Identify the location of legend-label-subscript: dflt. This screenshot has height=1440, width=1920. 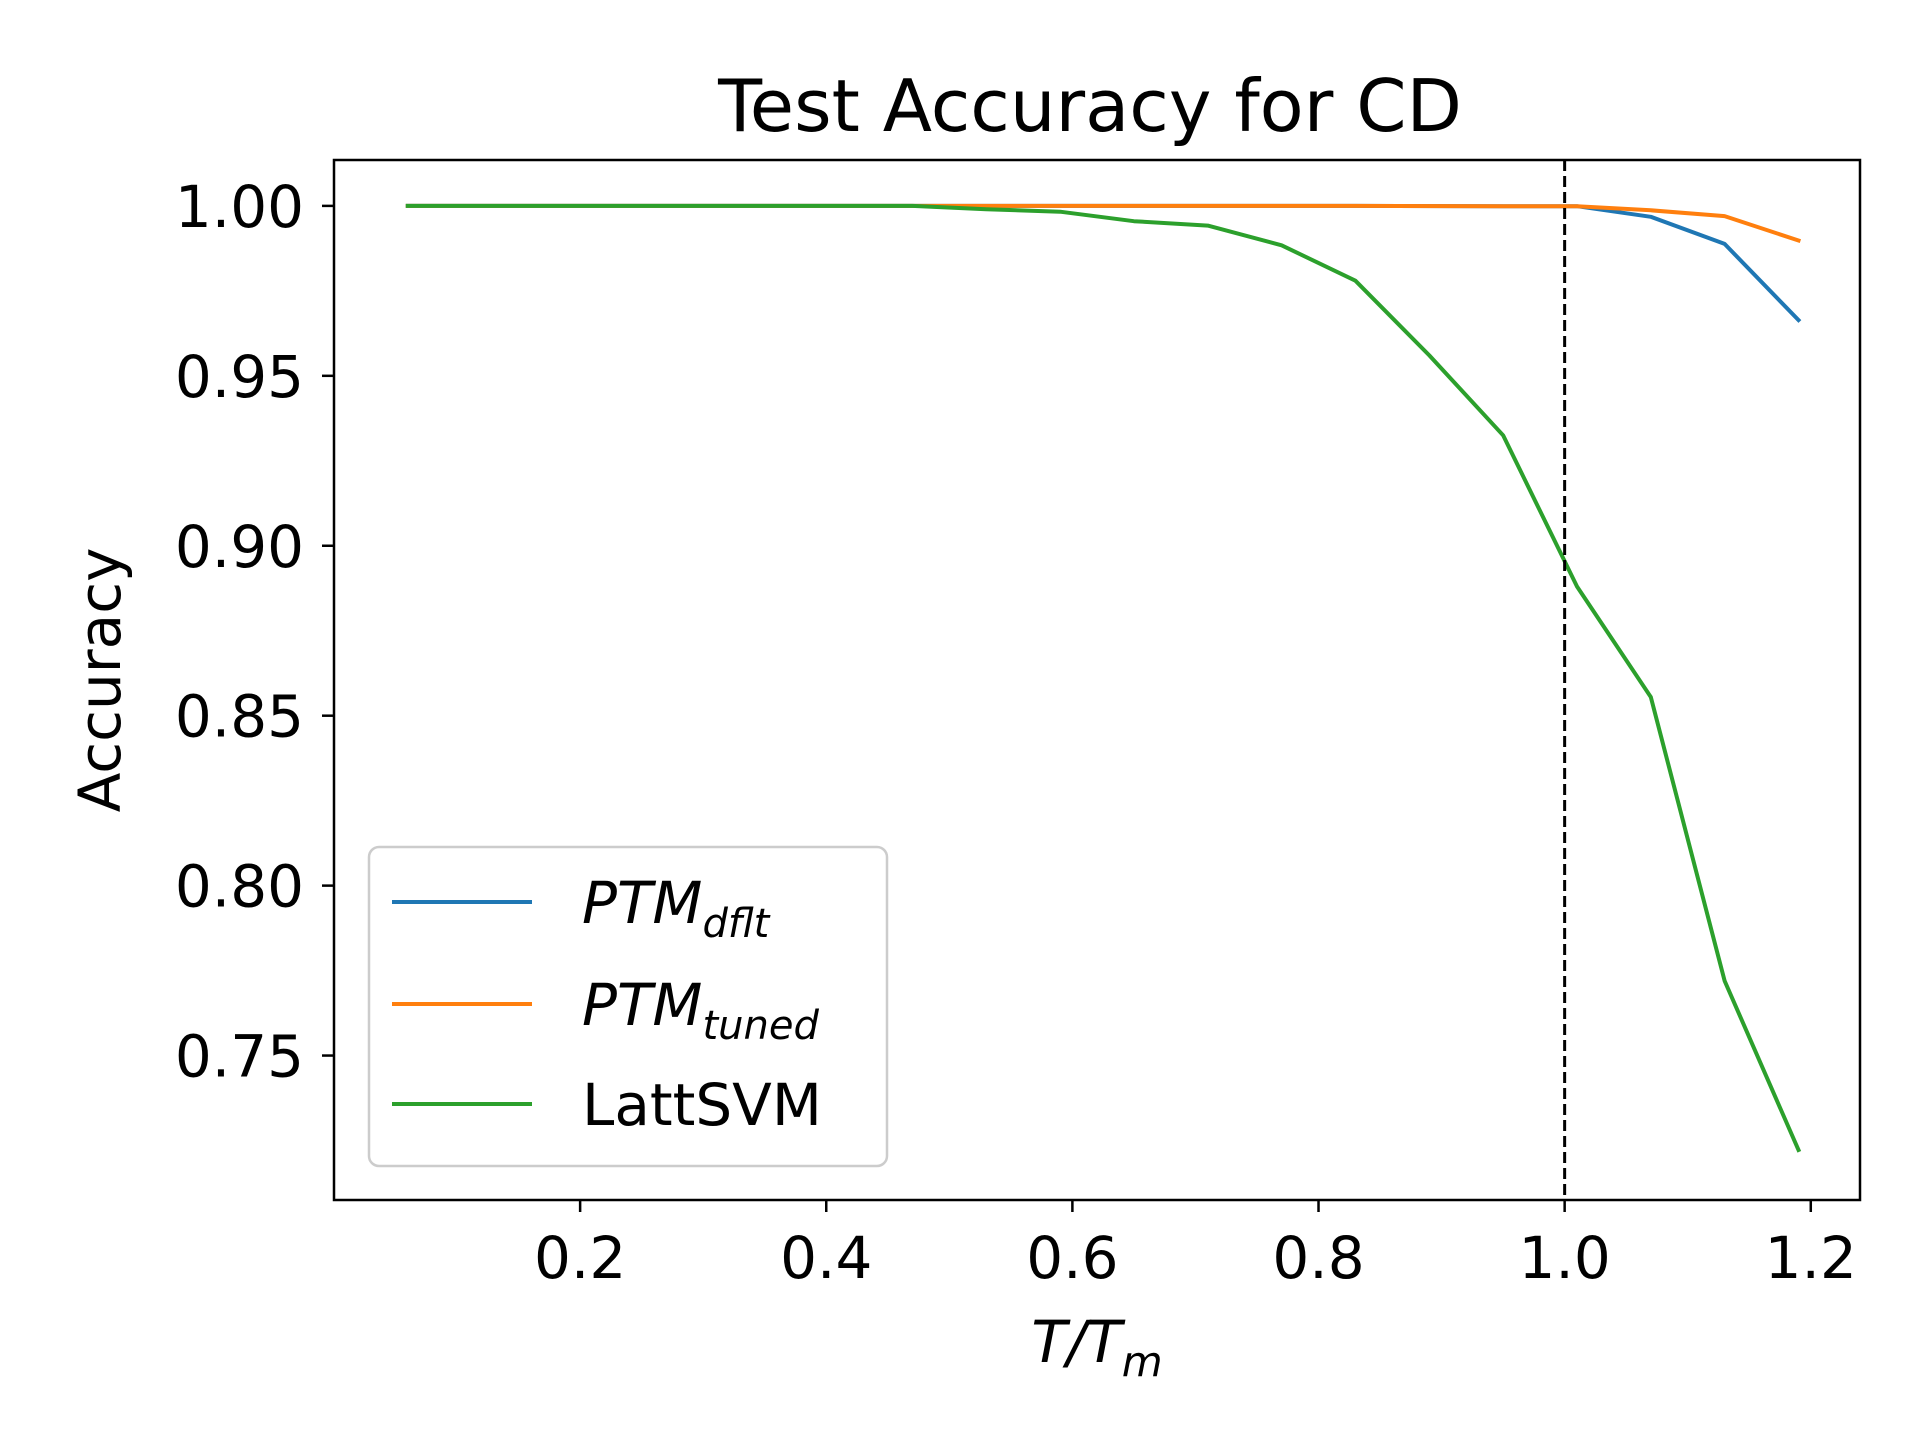
(736, 924).